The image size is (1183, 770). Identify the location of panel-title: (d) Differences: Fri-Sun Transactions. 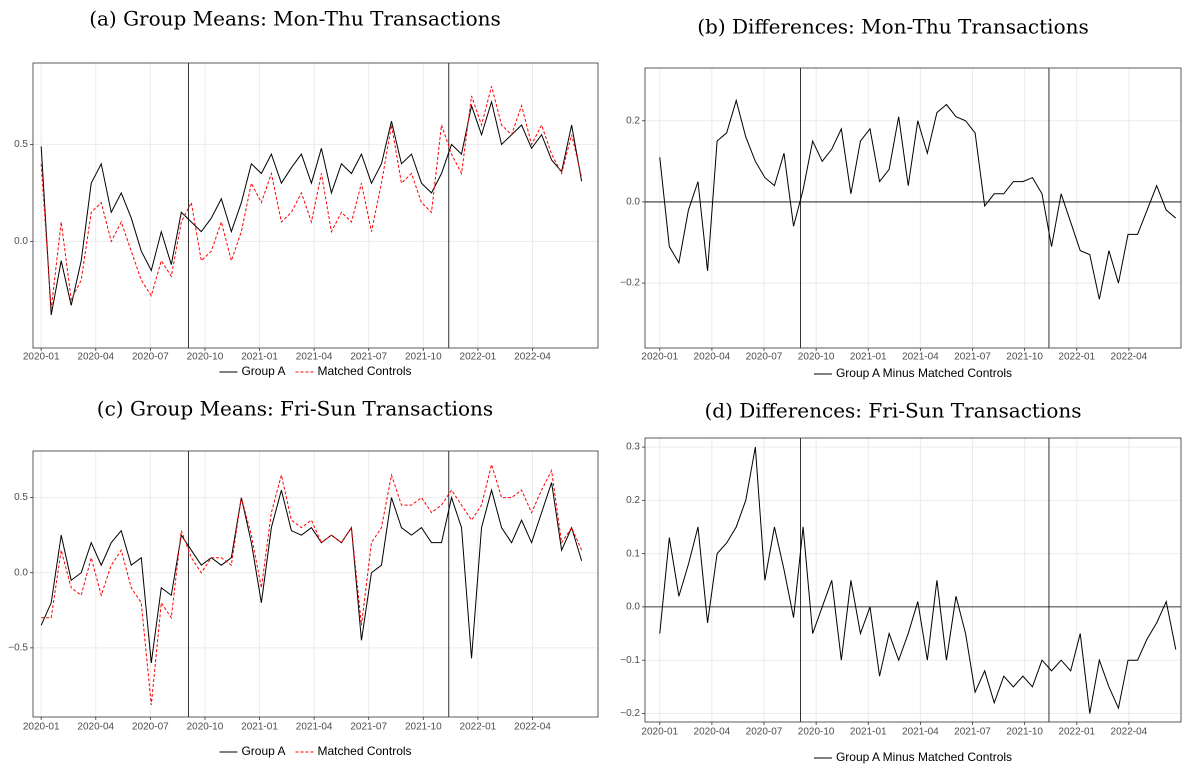
(892, 411).